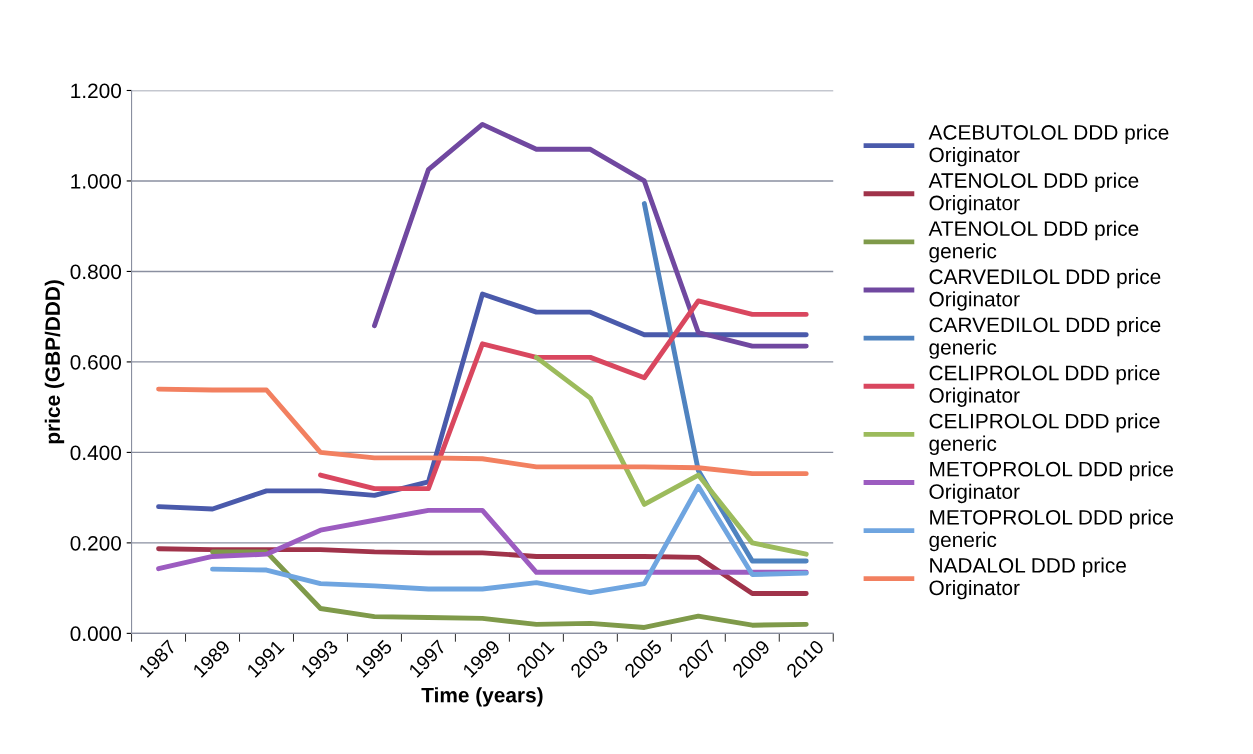  I want to click on y-tick-label: 0.400, so click(96, 453).